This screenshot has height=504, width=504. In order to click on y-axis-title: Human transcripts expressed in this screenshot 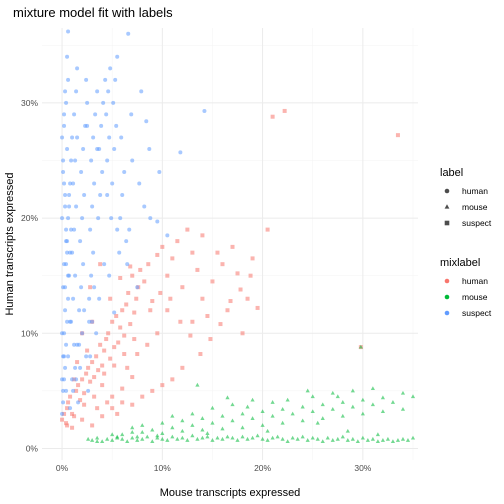, I will do `click(10, 243)`.